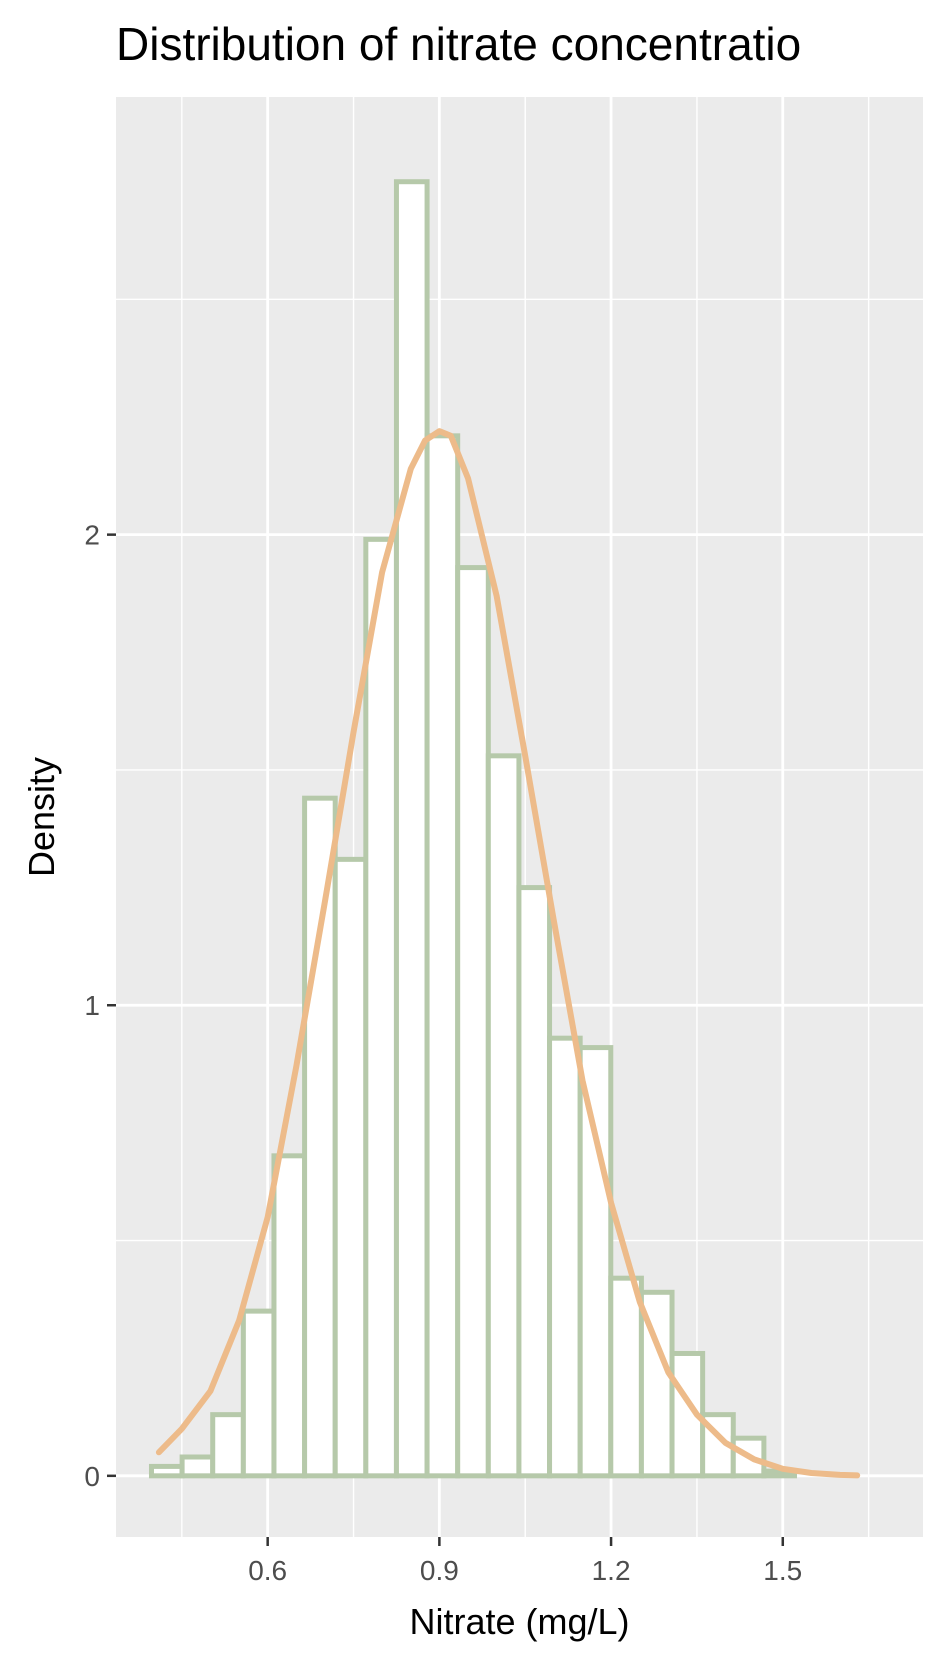 The height and width of the screenshot is (1662, 939). Describe the element at coordinates (611, 1570) in the screenshot. I see `x-tick-label: 1.2` at that location.